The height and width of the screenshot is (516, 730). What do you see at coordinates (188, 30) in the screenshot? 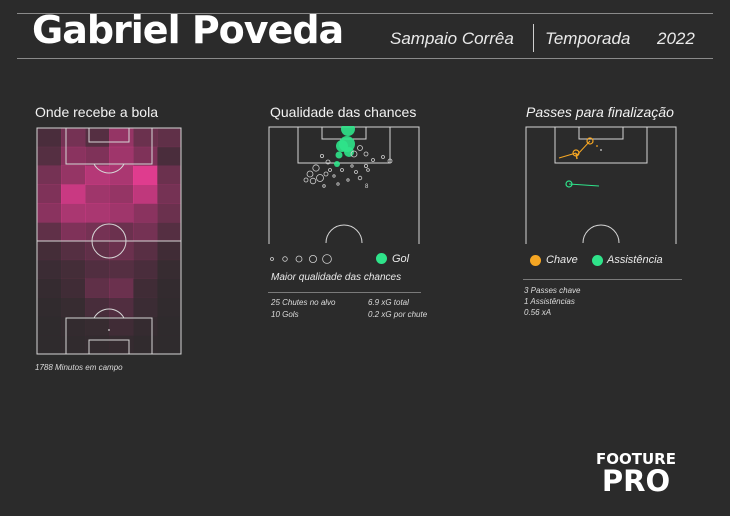
I see `player-name: Gabriel Poveda` at bounding box center [188, 30].